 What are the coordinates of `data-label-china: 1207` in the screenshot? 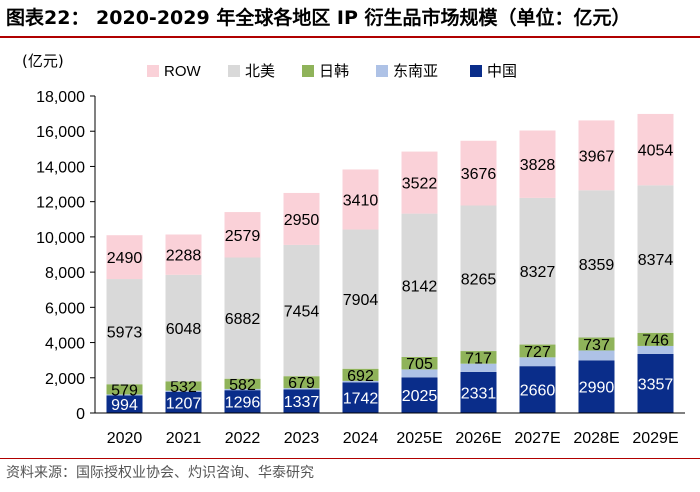 It's located at (184, 403).